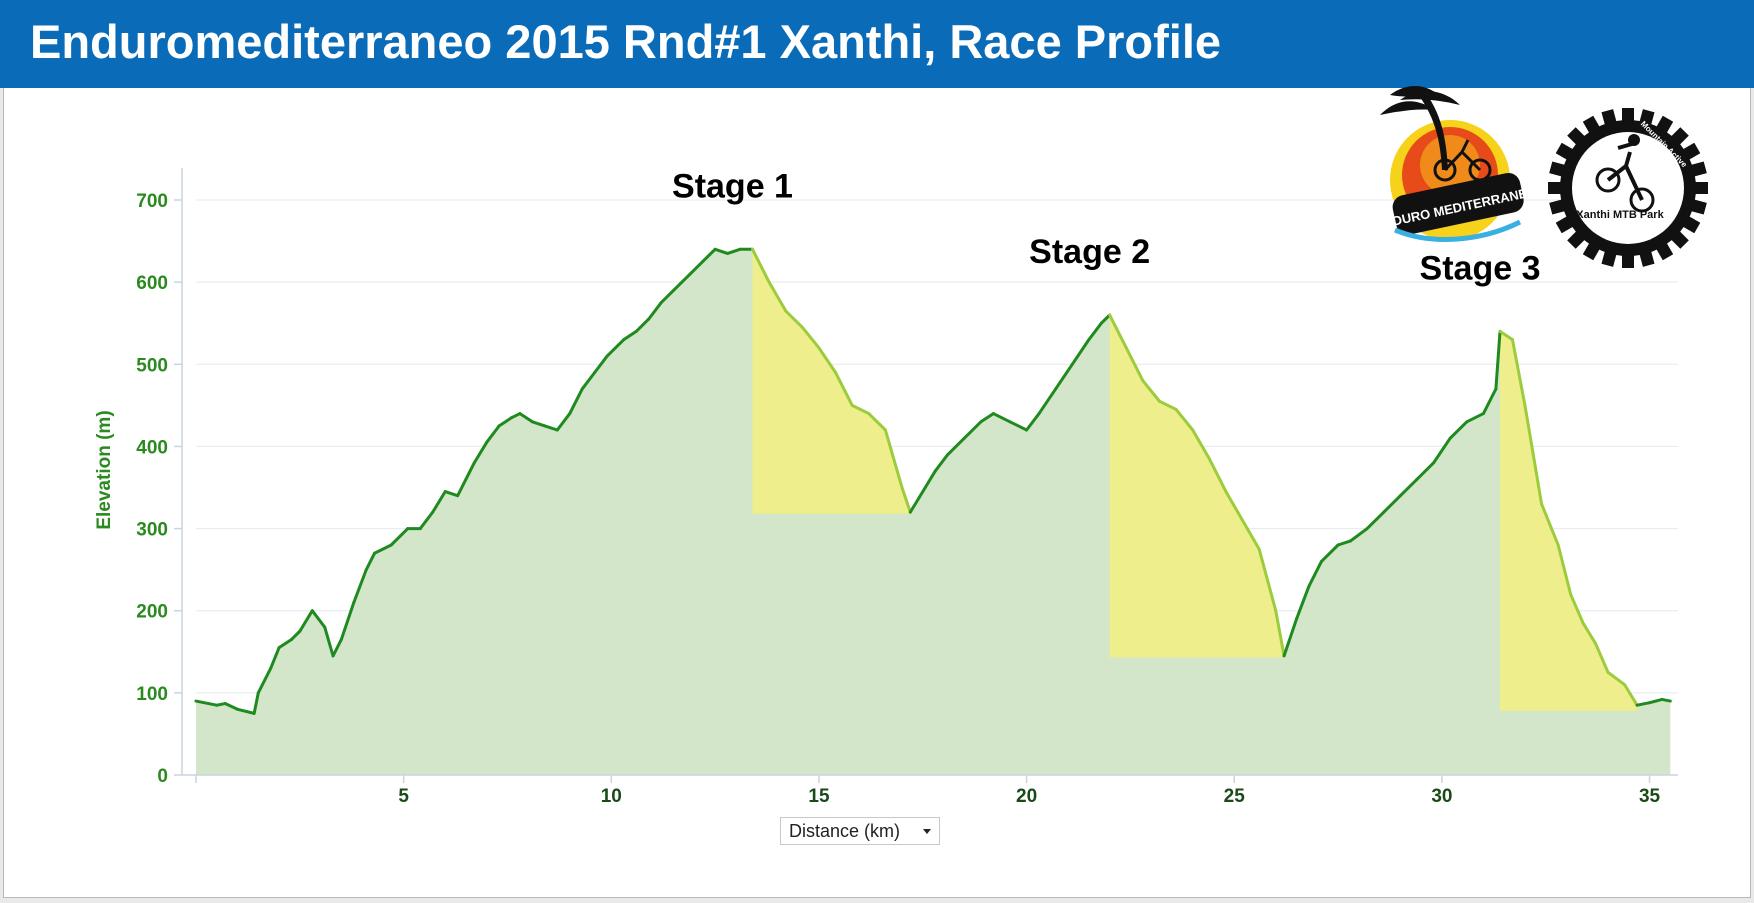 The image size is (1754, 903). What do you see at coordinates (152, 365) in the screenshot?
I see `y-tick-label: 500` at bounding box center [152, 365].